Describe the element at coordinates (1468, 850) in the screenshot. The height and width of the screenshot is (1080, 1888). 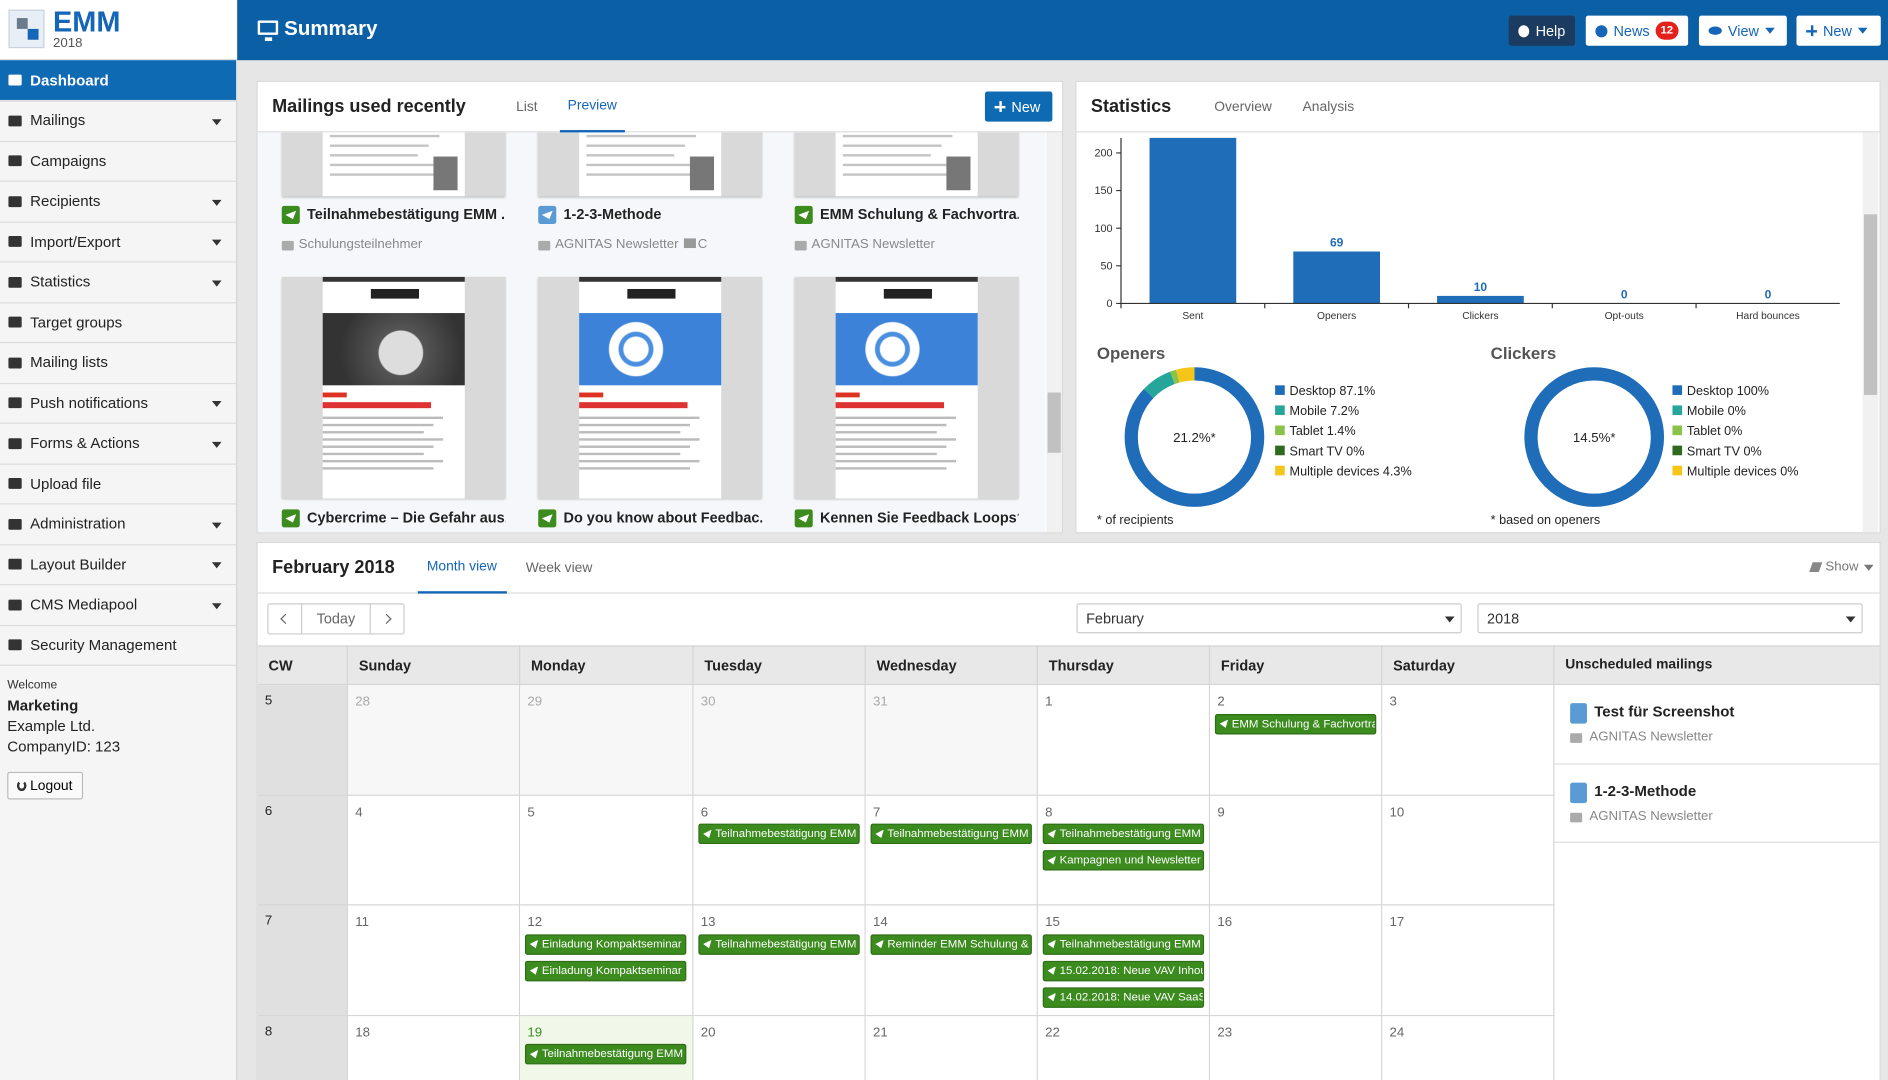
I see `day-cell: 10` at that location.